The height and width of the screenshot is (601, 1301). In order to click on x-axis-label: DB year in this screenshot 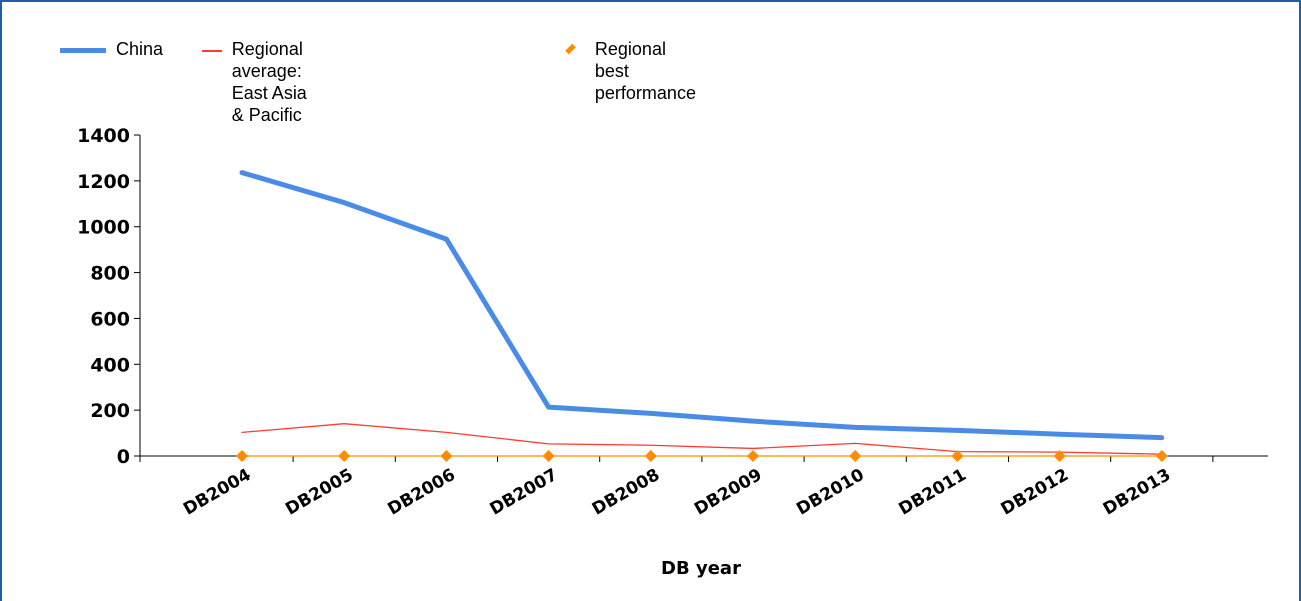, I will do `click(701, 568)`.